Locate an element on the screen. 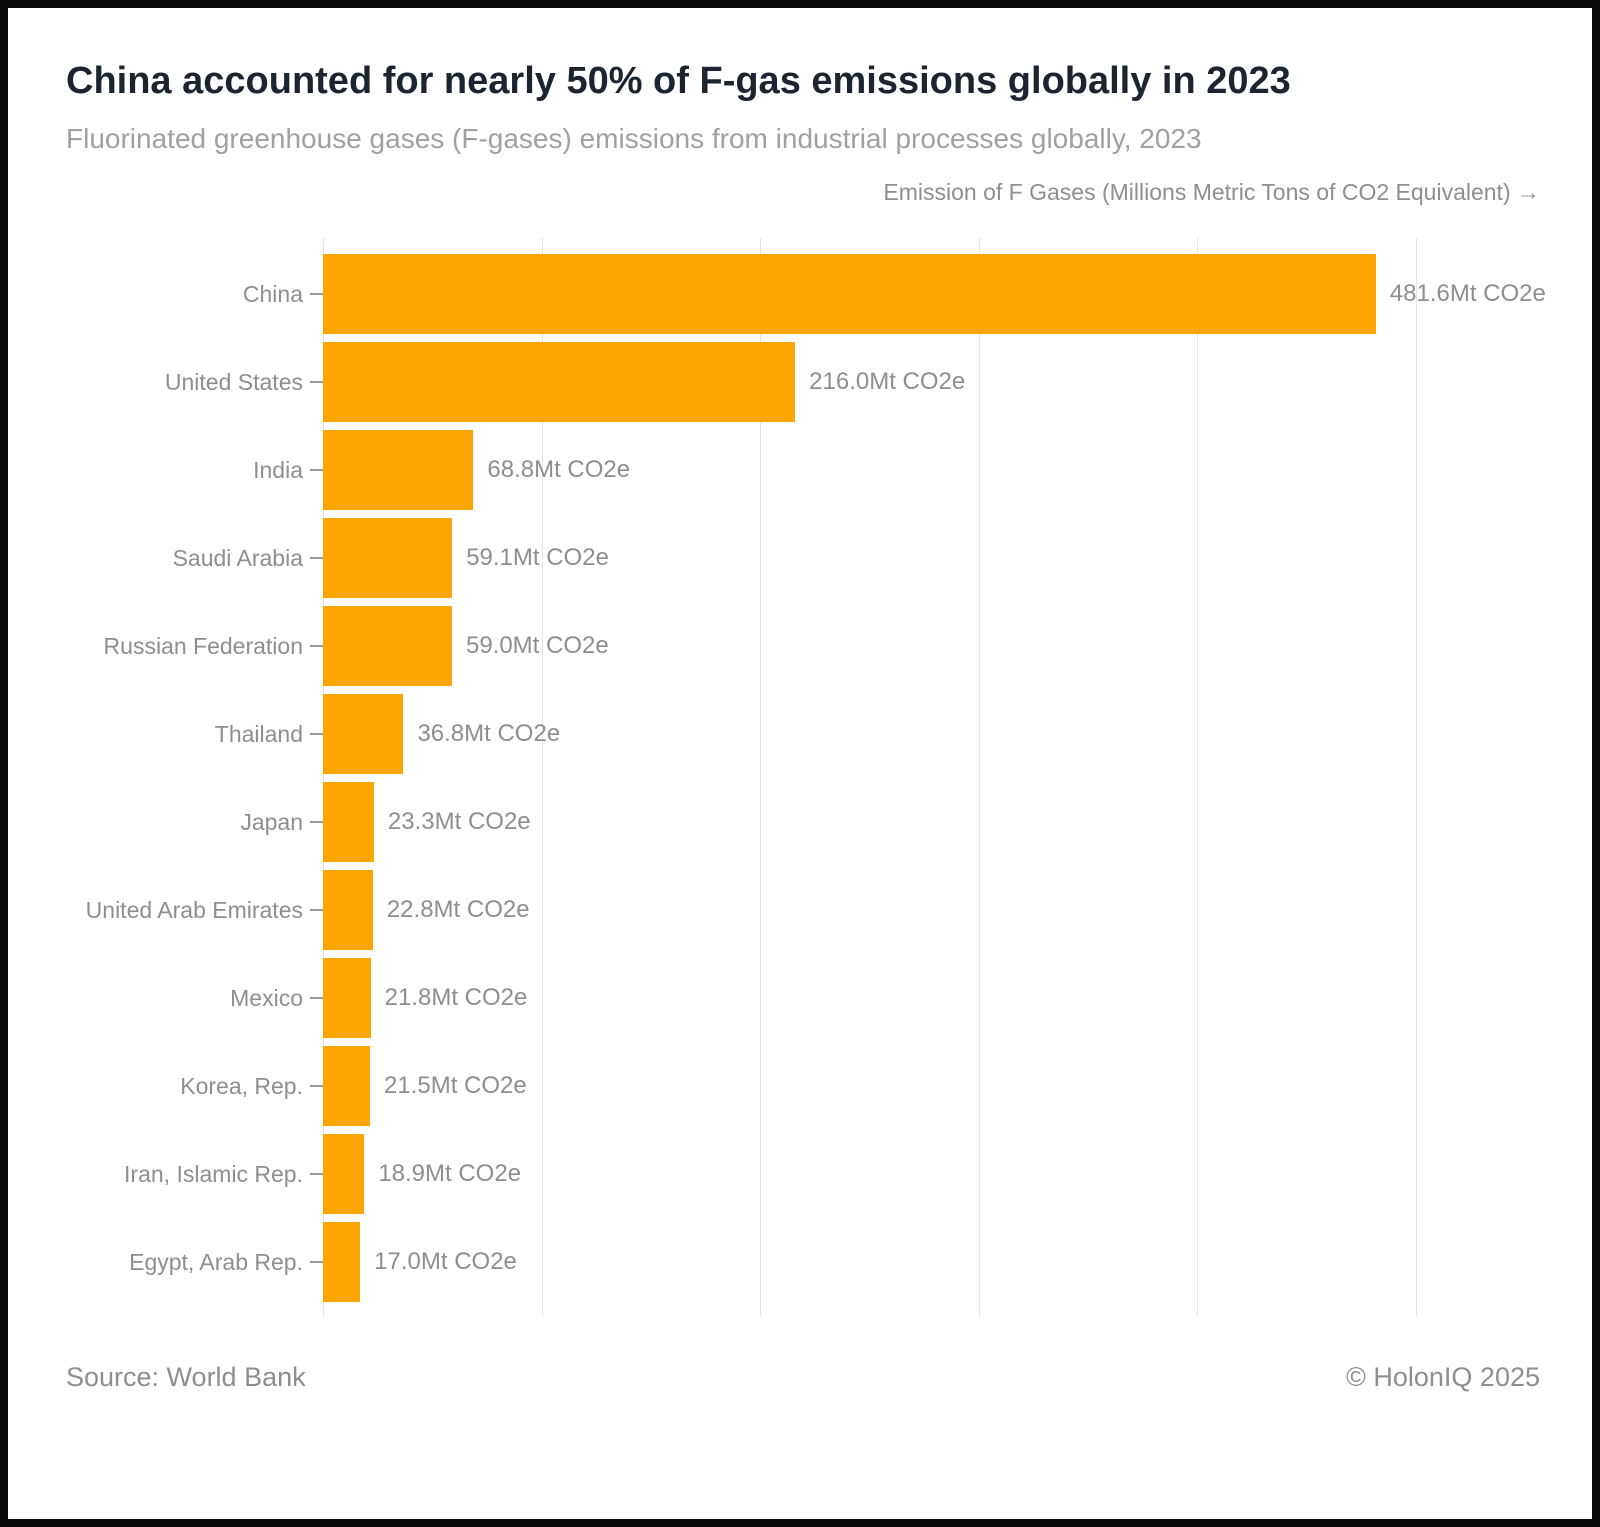 This screenshot has height=1527, width=1600. bar-cell: 68.8Mt CO2e is located at coordinates (957, 470).